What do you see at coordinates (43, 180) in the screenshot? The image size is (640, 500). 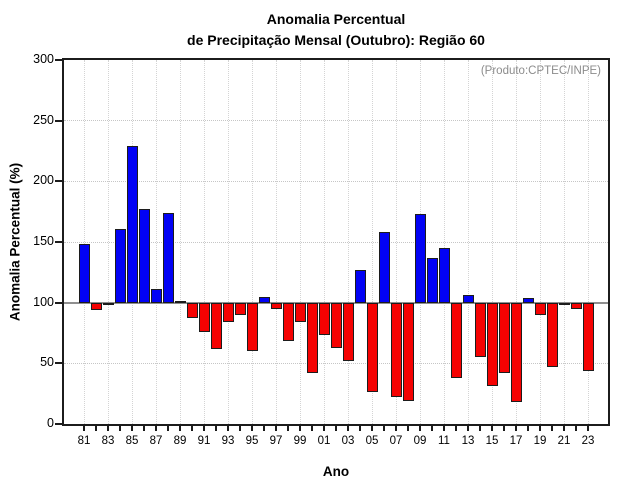 I see `ytick-label-200: 200` at bounding box center [43, 180].